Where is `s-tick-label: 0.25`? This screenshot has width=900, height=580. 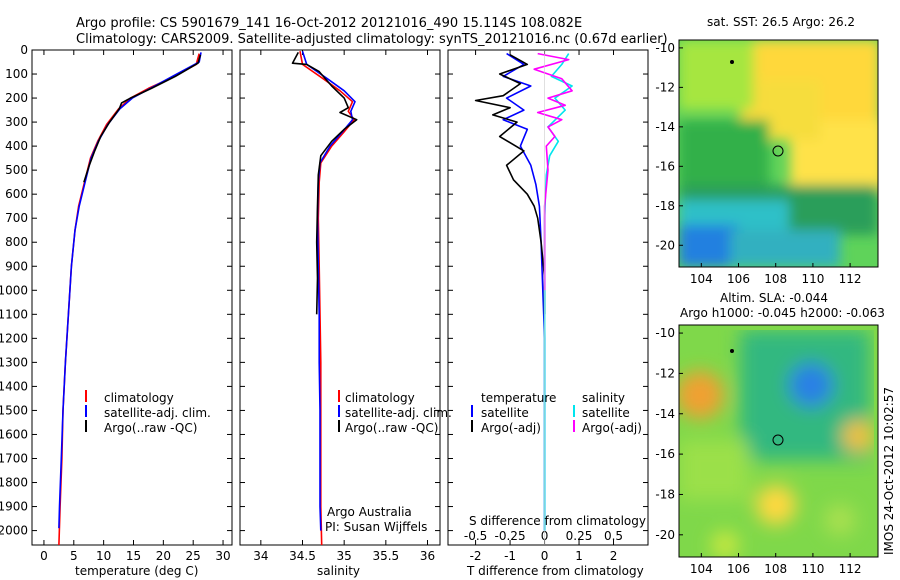 s-tick-label: 0.25 is located at coordinates (579, 536).